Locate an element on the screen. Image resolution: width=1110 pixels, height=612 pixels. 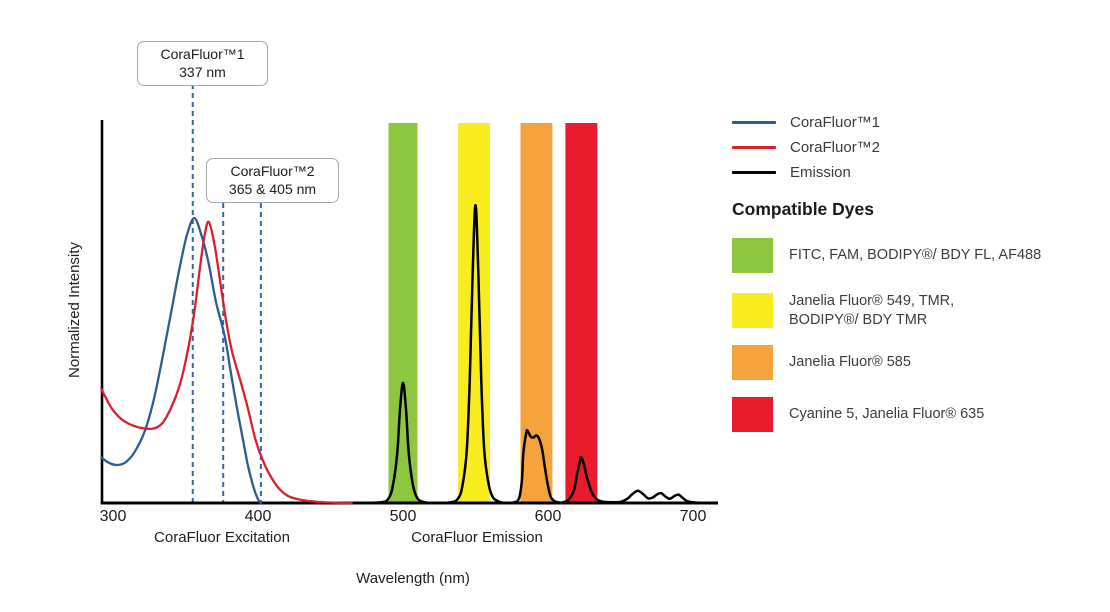
x-tick-label-600: 600 is located at coordinates (548, 516).